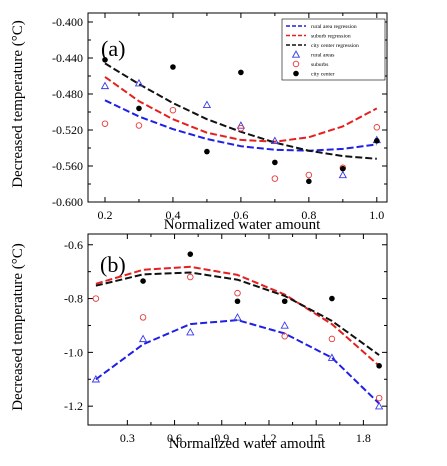 The image size is (447, 466). I want to click on panel-b-y-tick-label: -1.2, so click(73, 406).